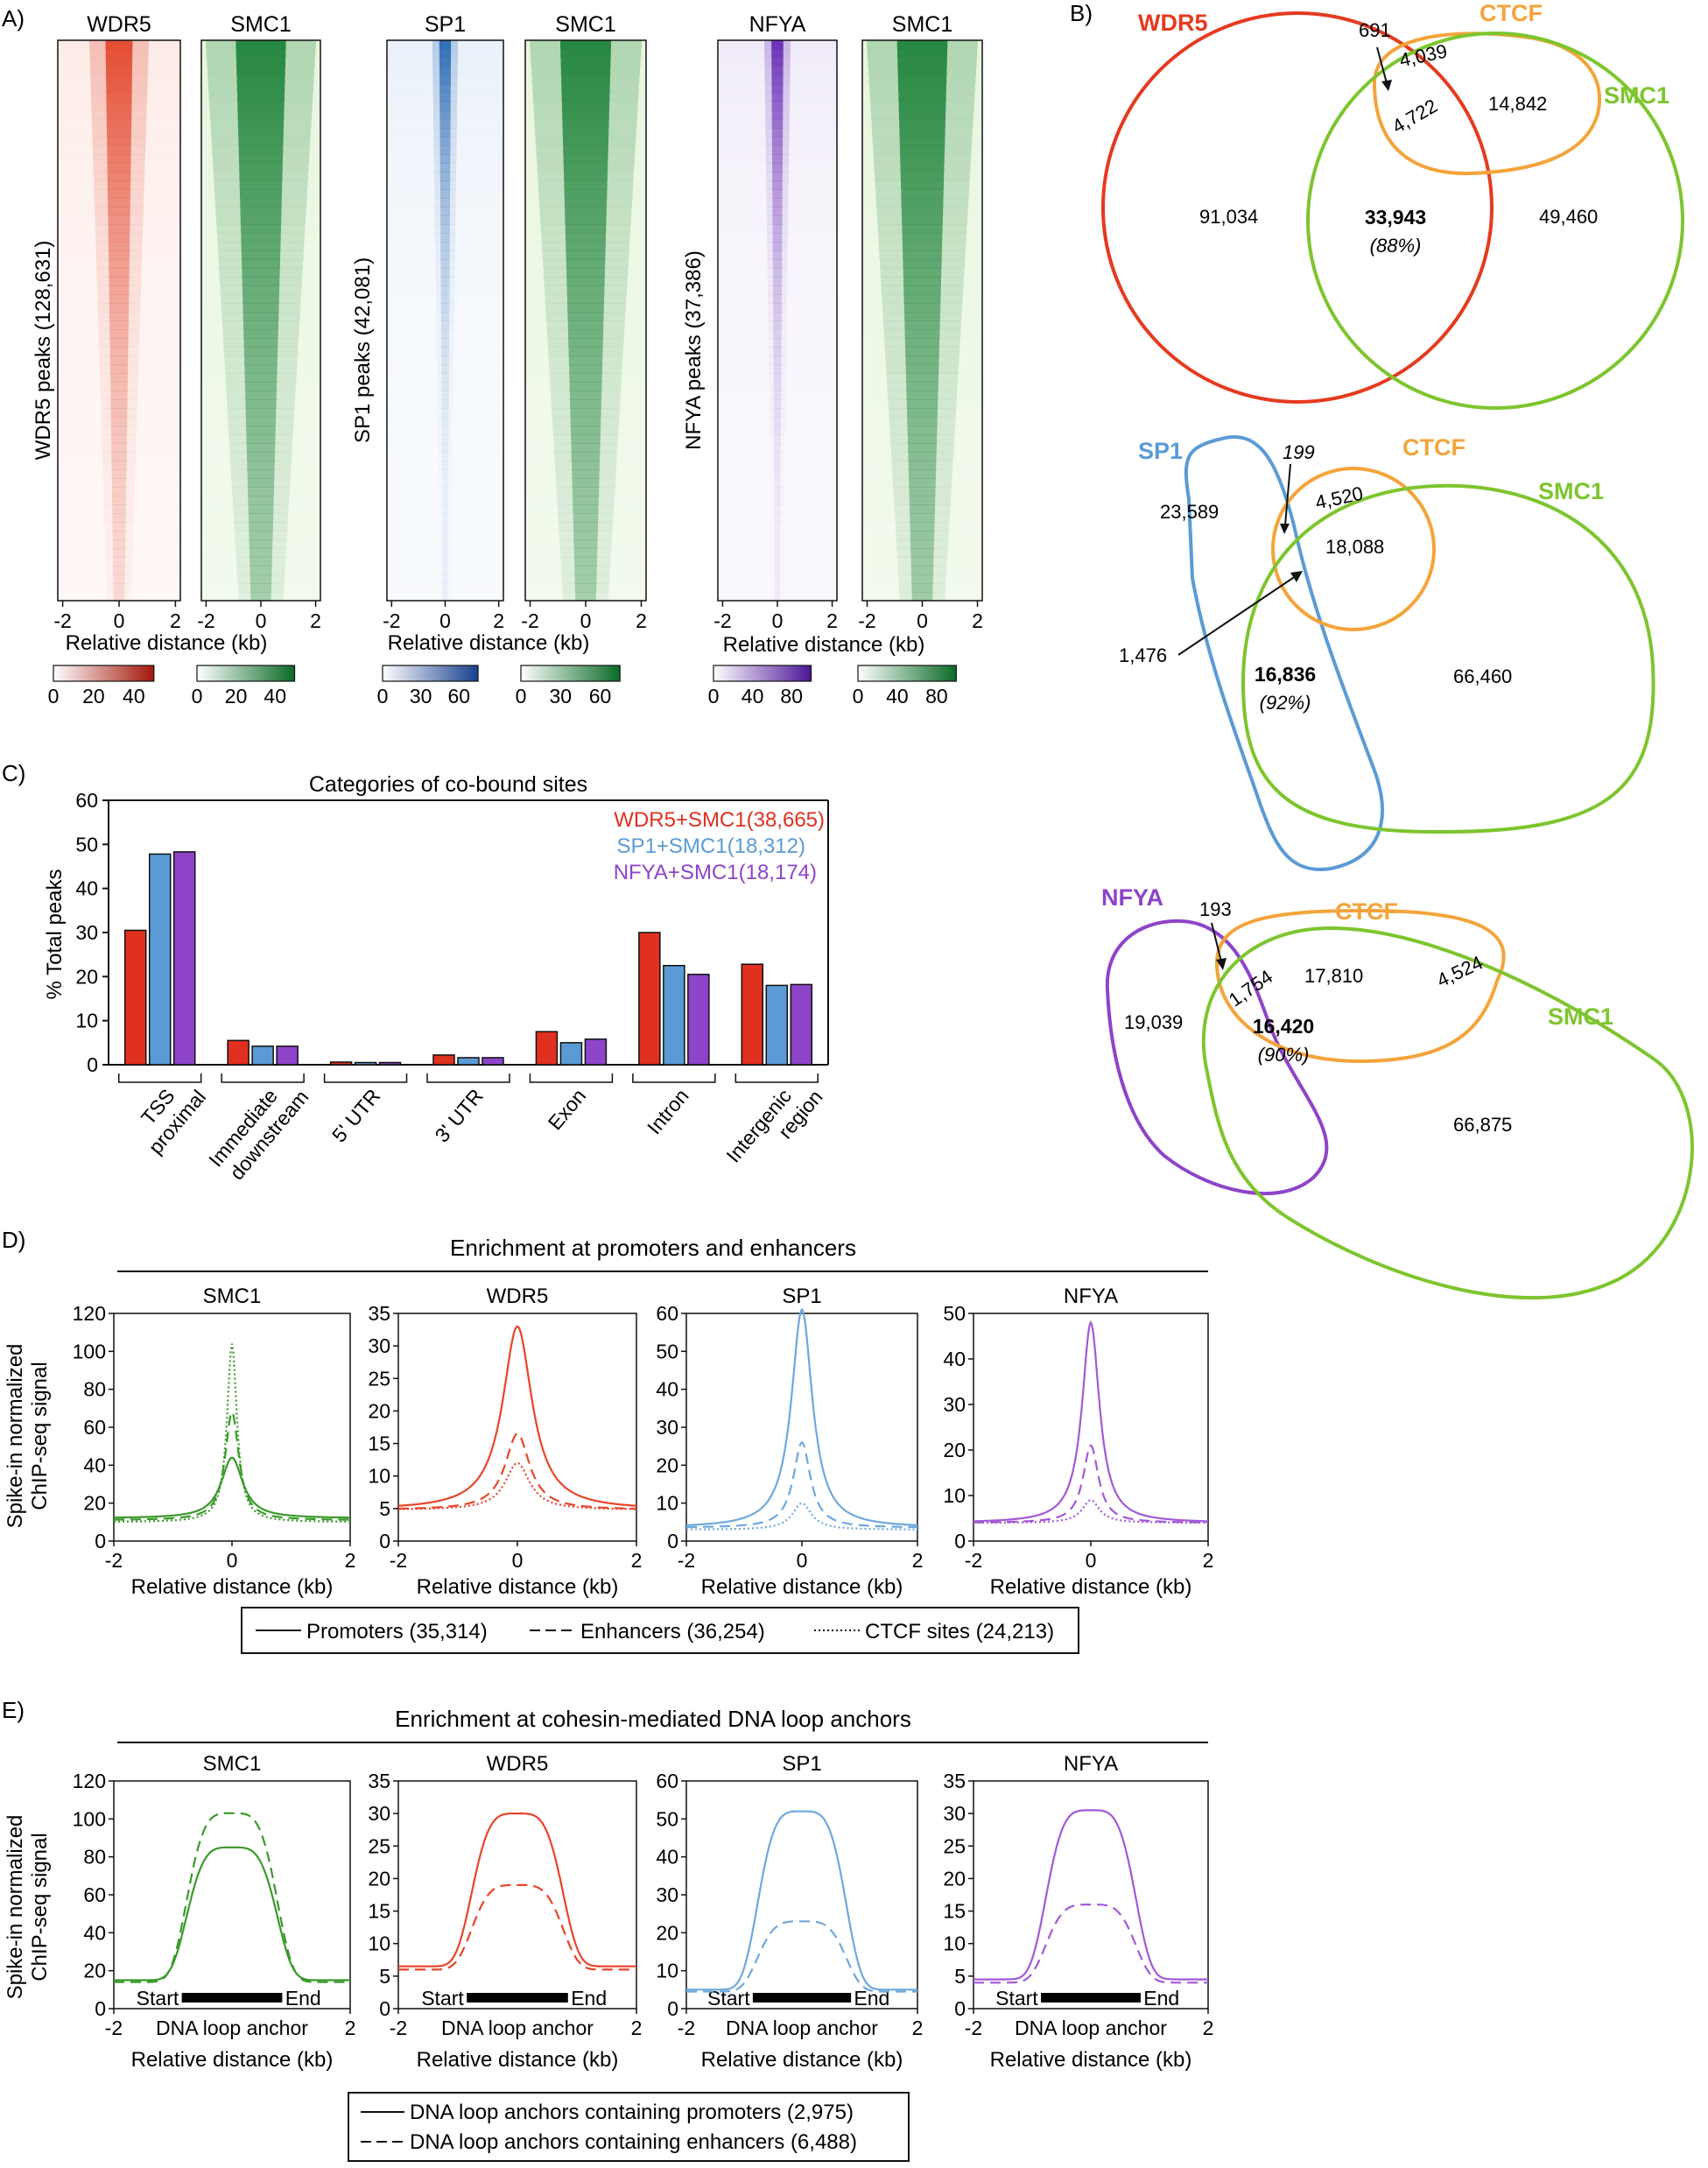 This screenshot has width=1708, height=2168. Describe the element at coordinates (668, 1112) in the screenshot. I see `category-label: Intron` at that location.